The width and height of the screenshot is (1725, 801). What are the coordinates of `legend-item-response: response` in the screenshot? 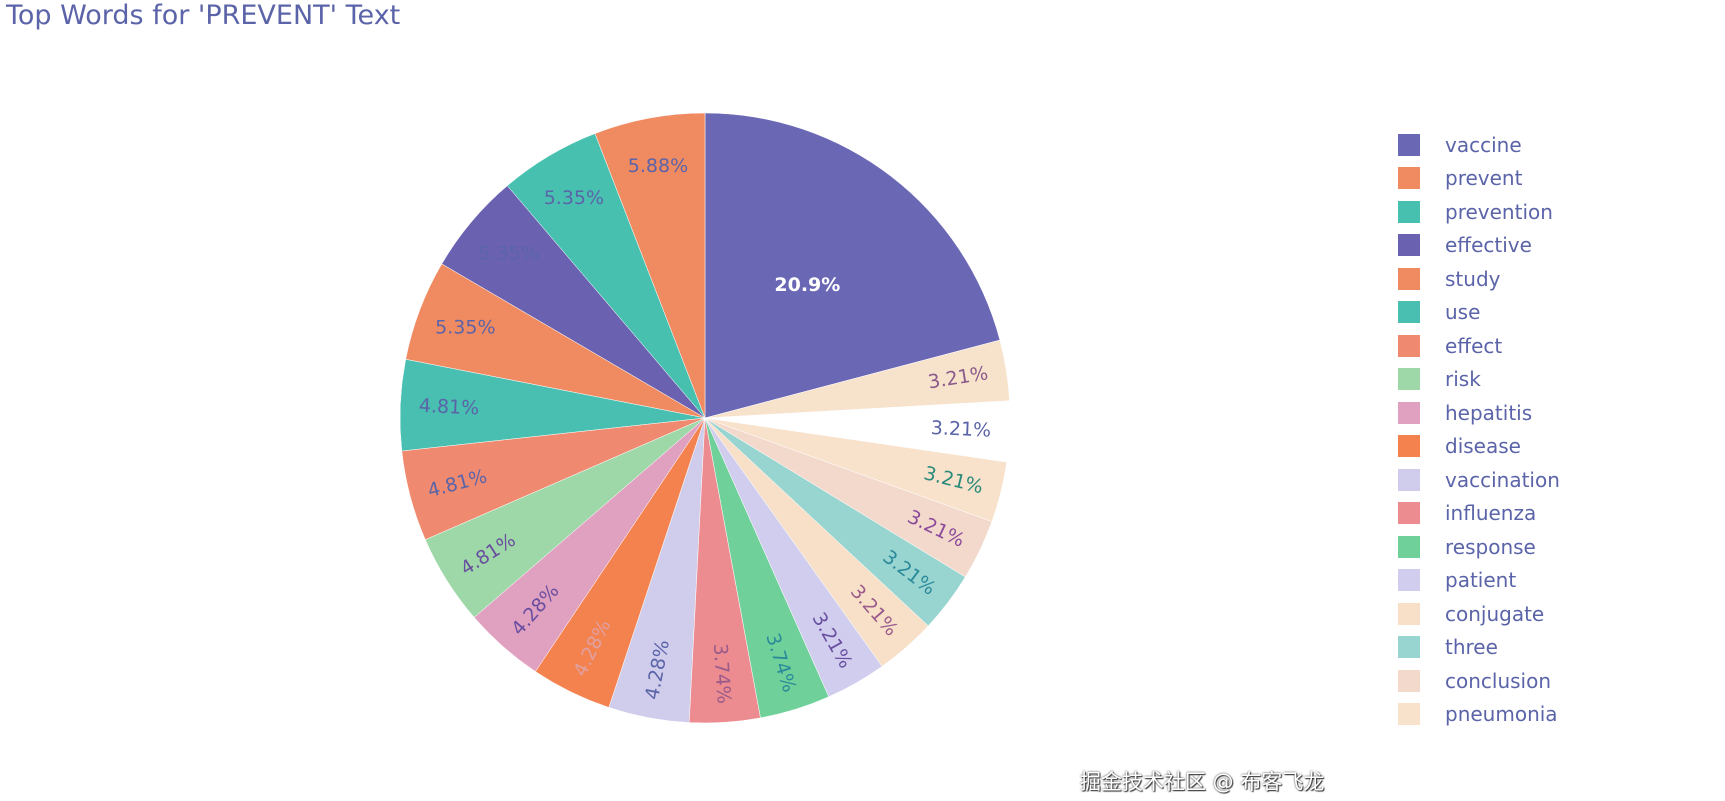 It's located at (1479, 547).